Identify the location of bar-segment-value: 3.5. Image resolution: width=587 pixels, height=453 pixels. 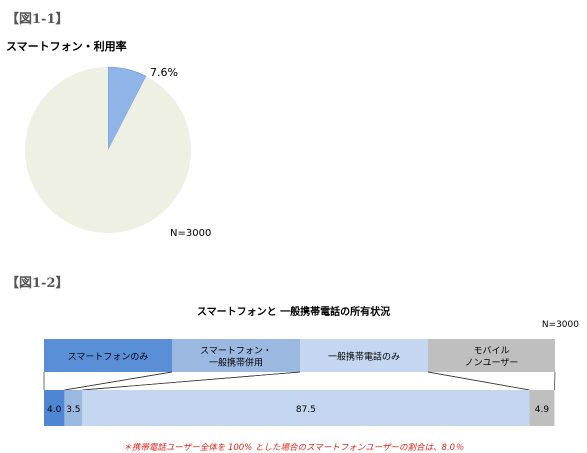
(73, 410).